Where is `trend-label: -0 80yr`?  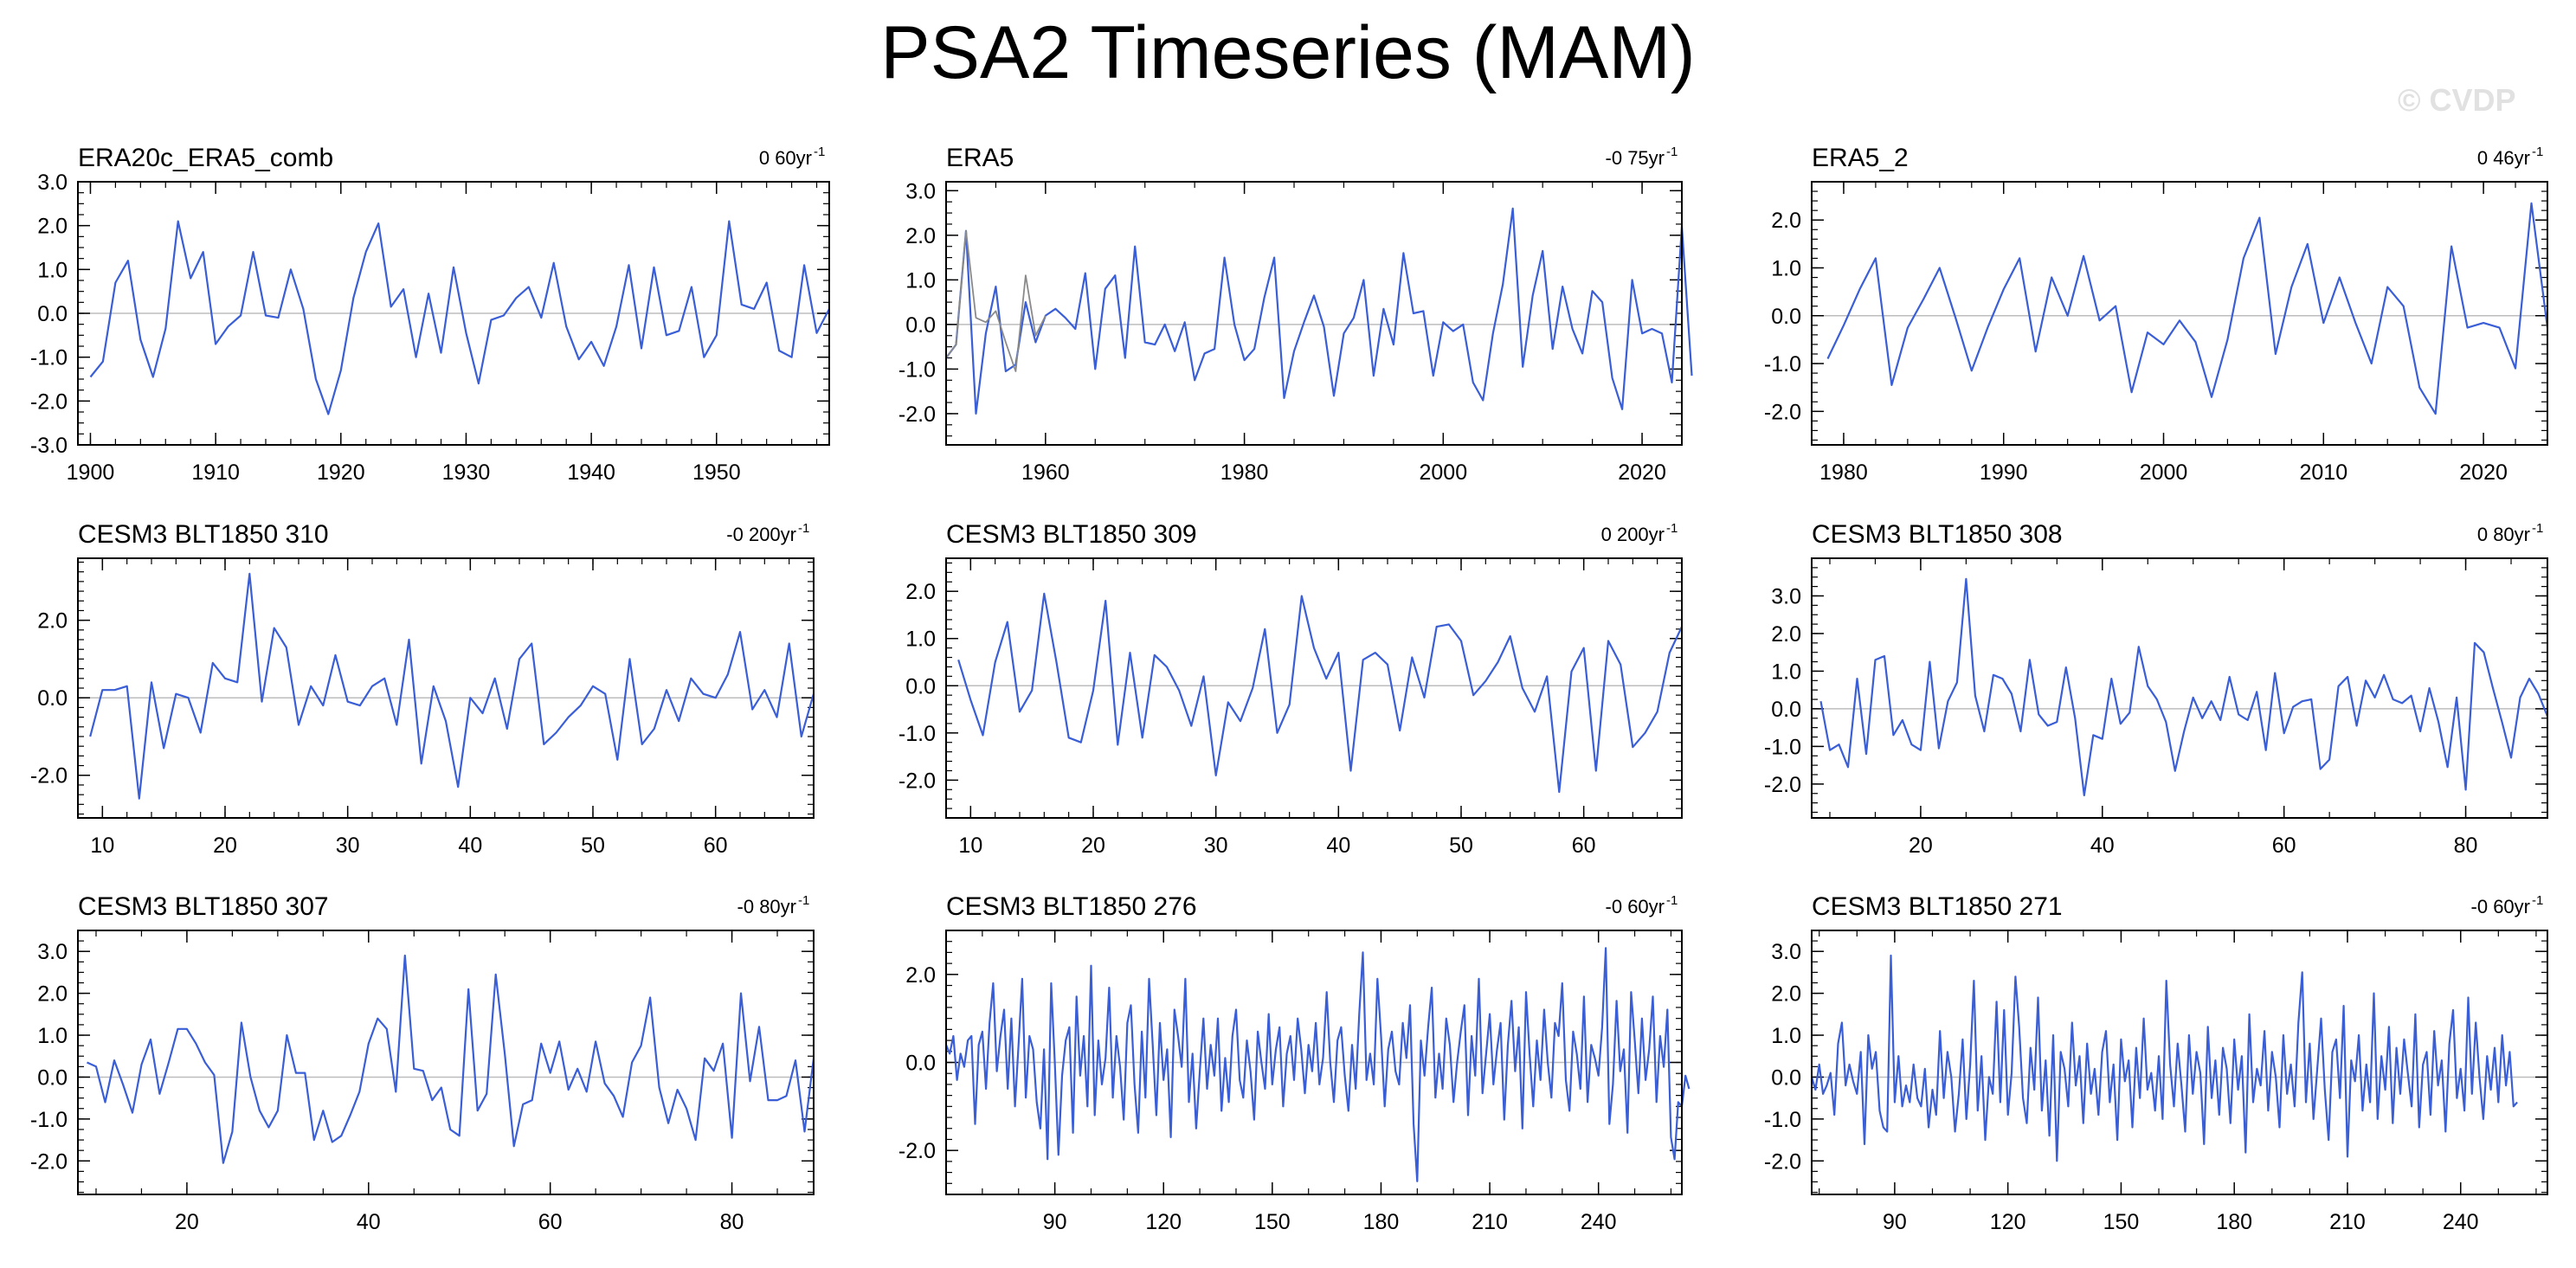
trend-label: -0 80yr is located at coordinates (766, 906).